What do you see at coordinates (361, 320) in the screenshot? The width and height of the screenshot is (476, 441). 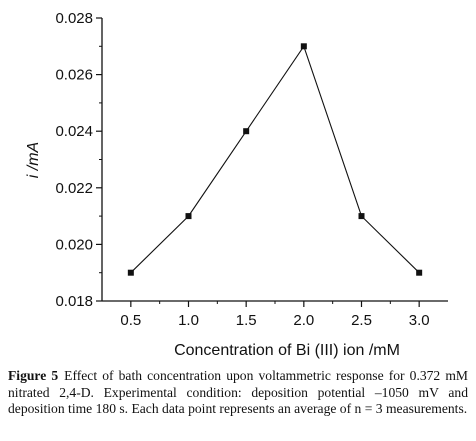 I see `x-tick-label: 2.5` at bounding box center [361, 320].